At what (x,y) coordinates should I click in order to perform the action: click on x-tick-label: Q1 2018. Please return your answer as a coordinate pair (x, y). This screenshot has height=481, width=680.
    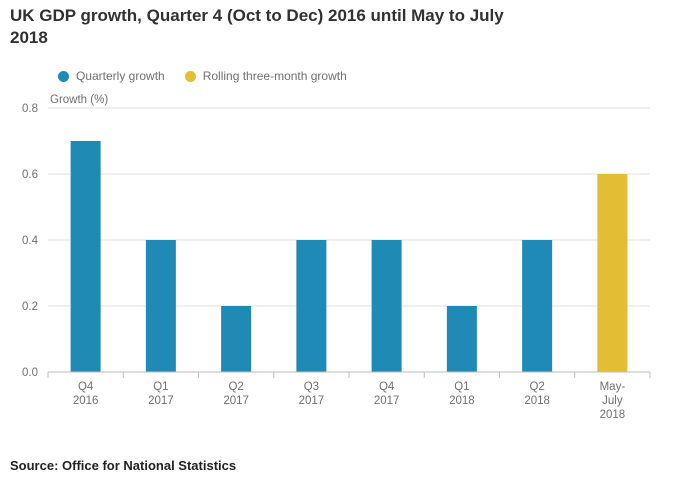
    Looking at the image, I should click on (462, 394).